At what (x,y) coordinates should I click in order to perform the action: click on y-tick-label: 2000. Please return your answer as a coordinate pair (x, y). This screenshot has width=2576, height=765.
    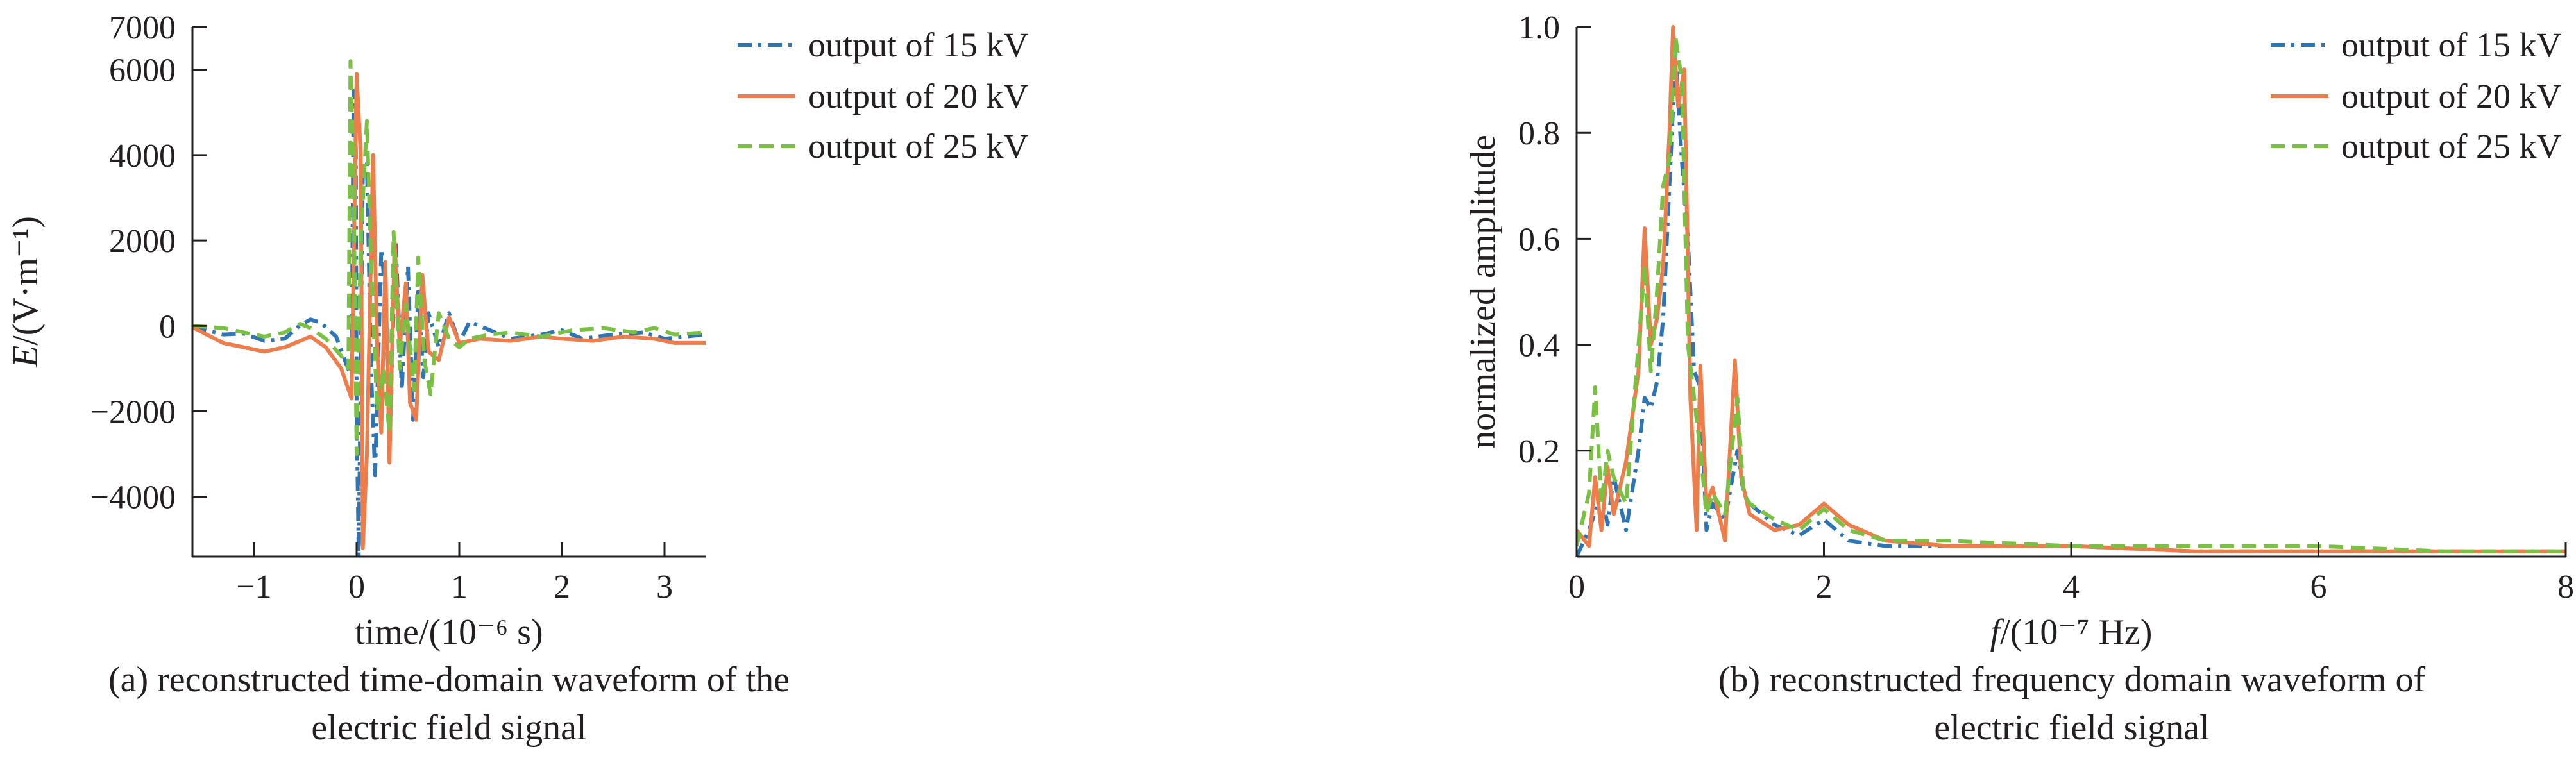
    Looking at the image, I should click on (142, 241).